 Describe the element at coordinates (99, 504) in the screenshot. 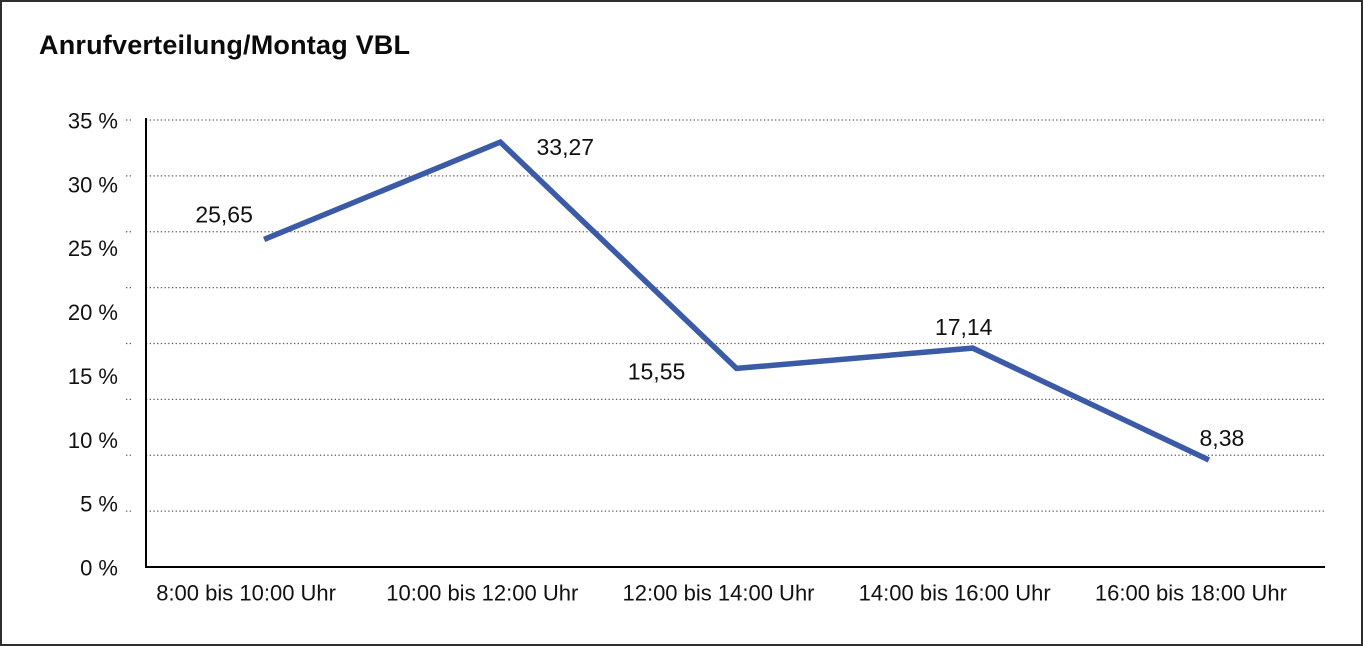

I see `y-tick-label: 5 %` at that location.